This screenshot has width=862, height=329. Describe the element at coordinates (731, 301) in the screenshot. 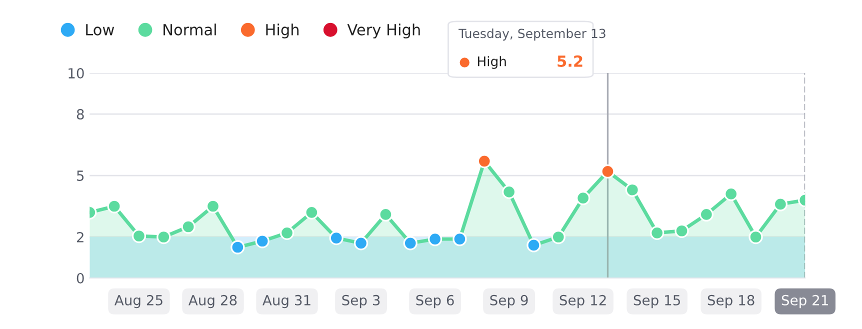

I see `x-tick-label: Sep 18` at that location.